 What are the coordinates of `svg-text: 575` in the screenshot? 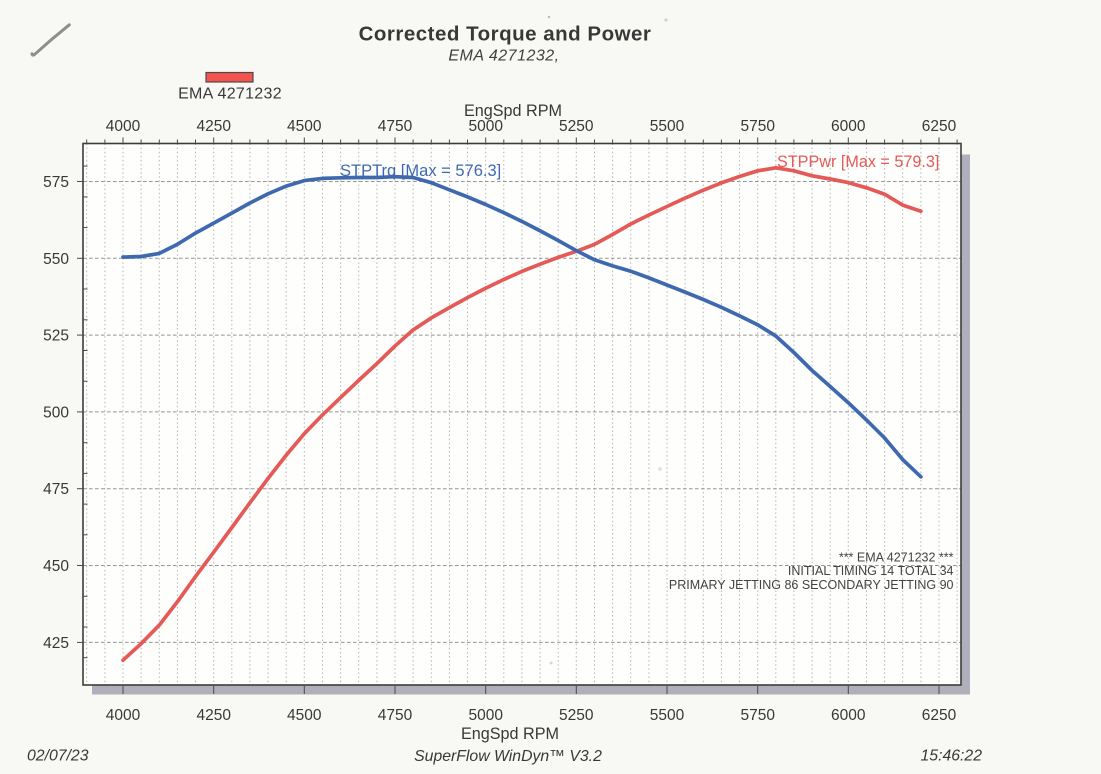 It's located at (56, 182).